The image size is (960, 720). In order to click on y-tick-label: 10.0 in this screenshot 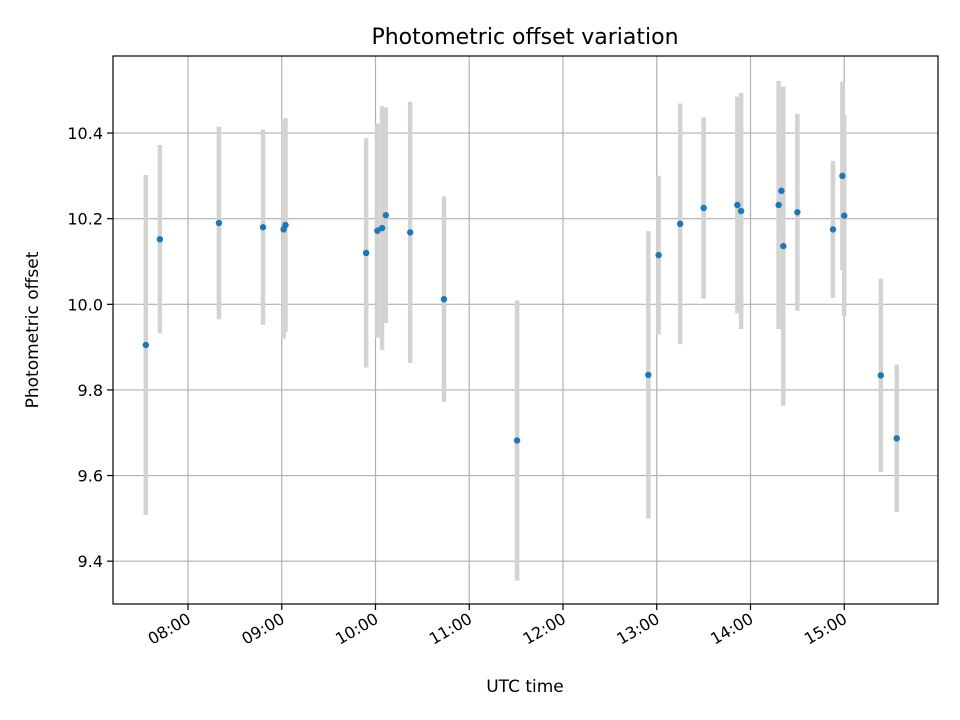, I will do `click(85, 304)`.